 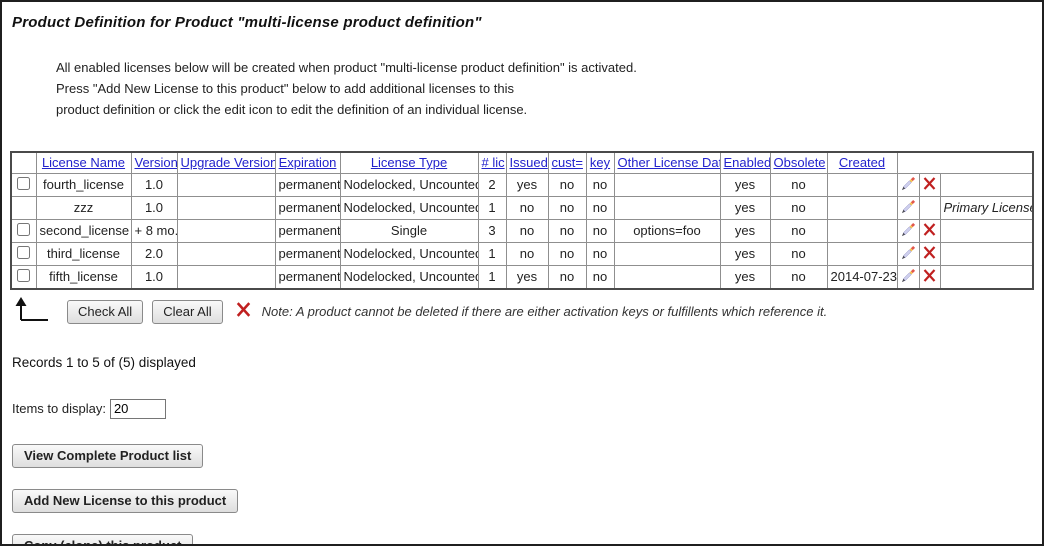 I want to click on column-header-key: key, so click(x=600, y=162).